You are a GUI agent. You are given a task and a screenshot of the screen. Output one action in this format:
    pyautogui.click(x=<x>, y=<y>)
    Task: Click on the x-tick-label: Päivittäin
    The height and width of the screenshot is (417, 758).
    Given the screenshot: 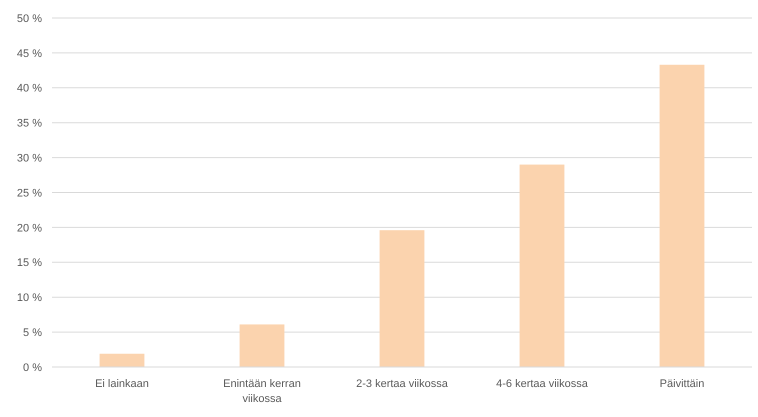 What is the action you would take?
    pyautogui.click(x=682, y=384)
    